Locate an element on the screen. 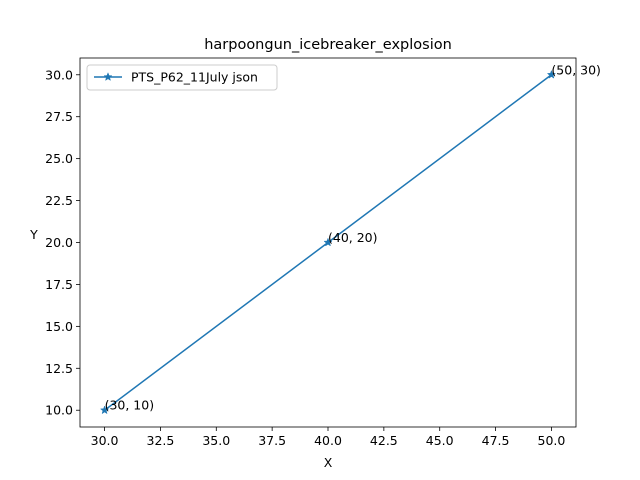  chart-title: harpoongun_icebreaker_explosion is located at coordinates (328, 45).